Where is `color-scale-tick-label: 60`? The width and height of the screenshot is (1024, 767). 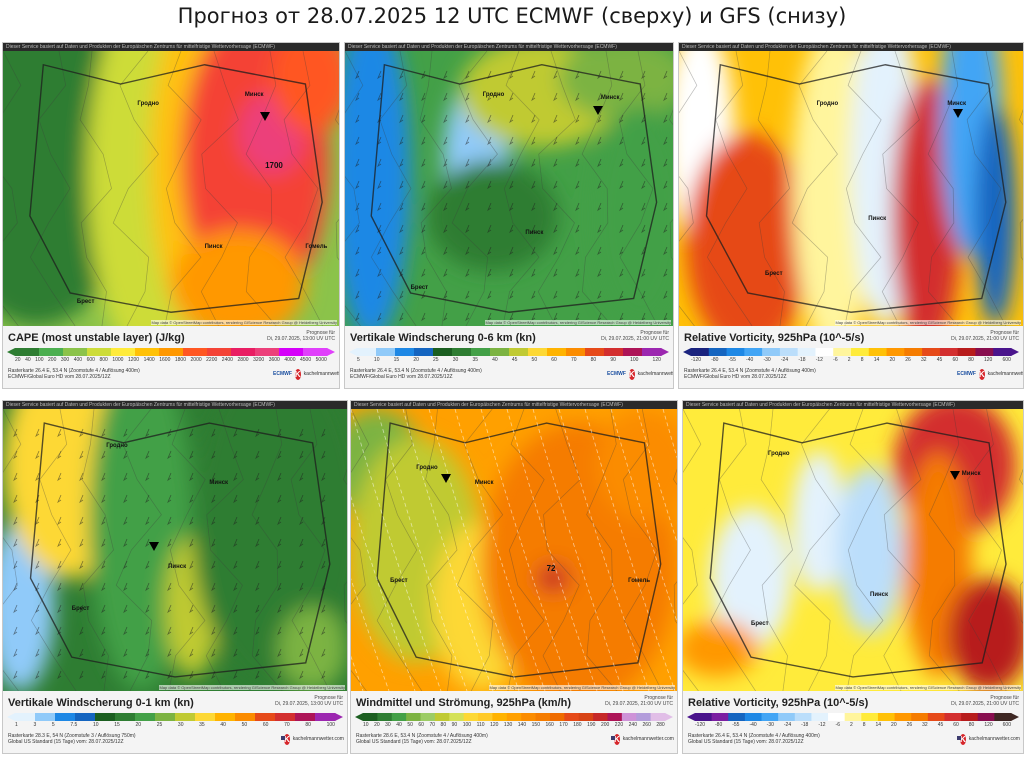 color-scale-tick-label: 60 is located at coordinates (956, 725).